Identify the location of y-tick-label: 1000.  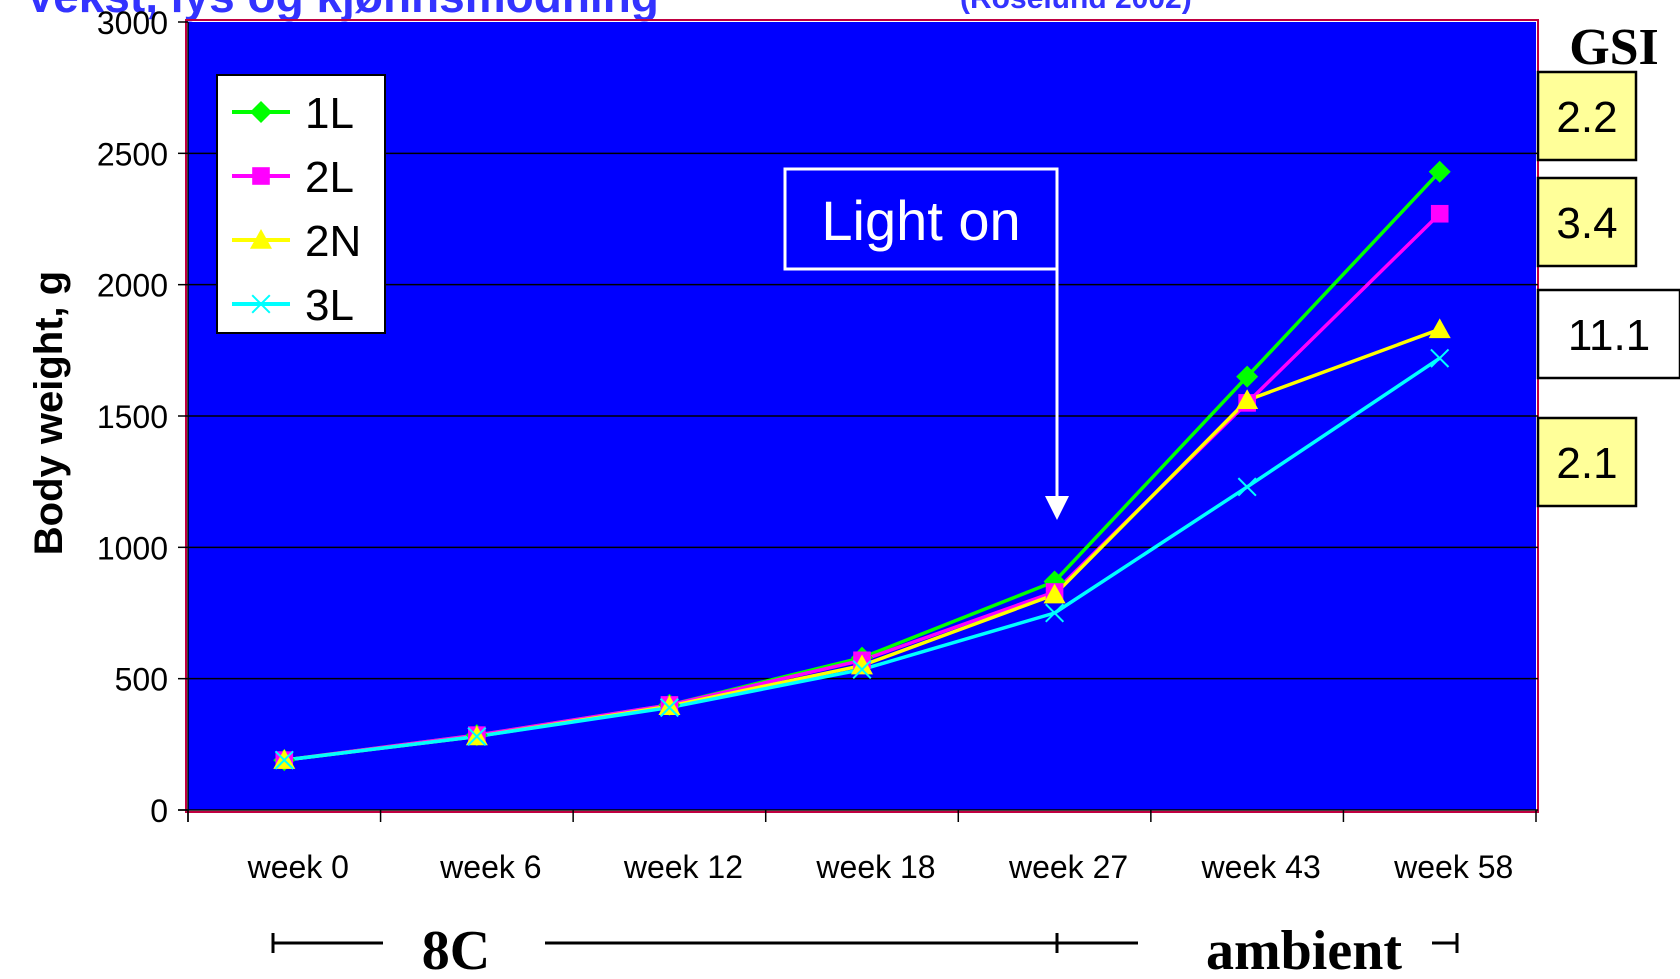
(132, 548).